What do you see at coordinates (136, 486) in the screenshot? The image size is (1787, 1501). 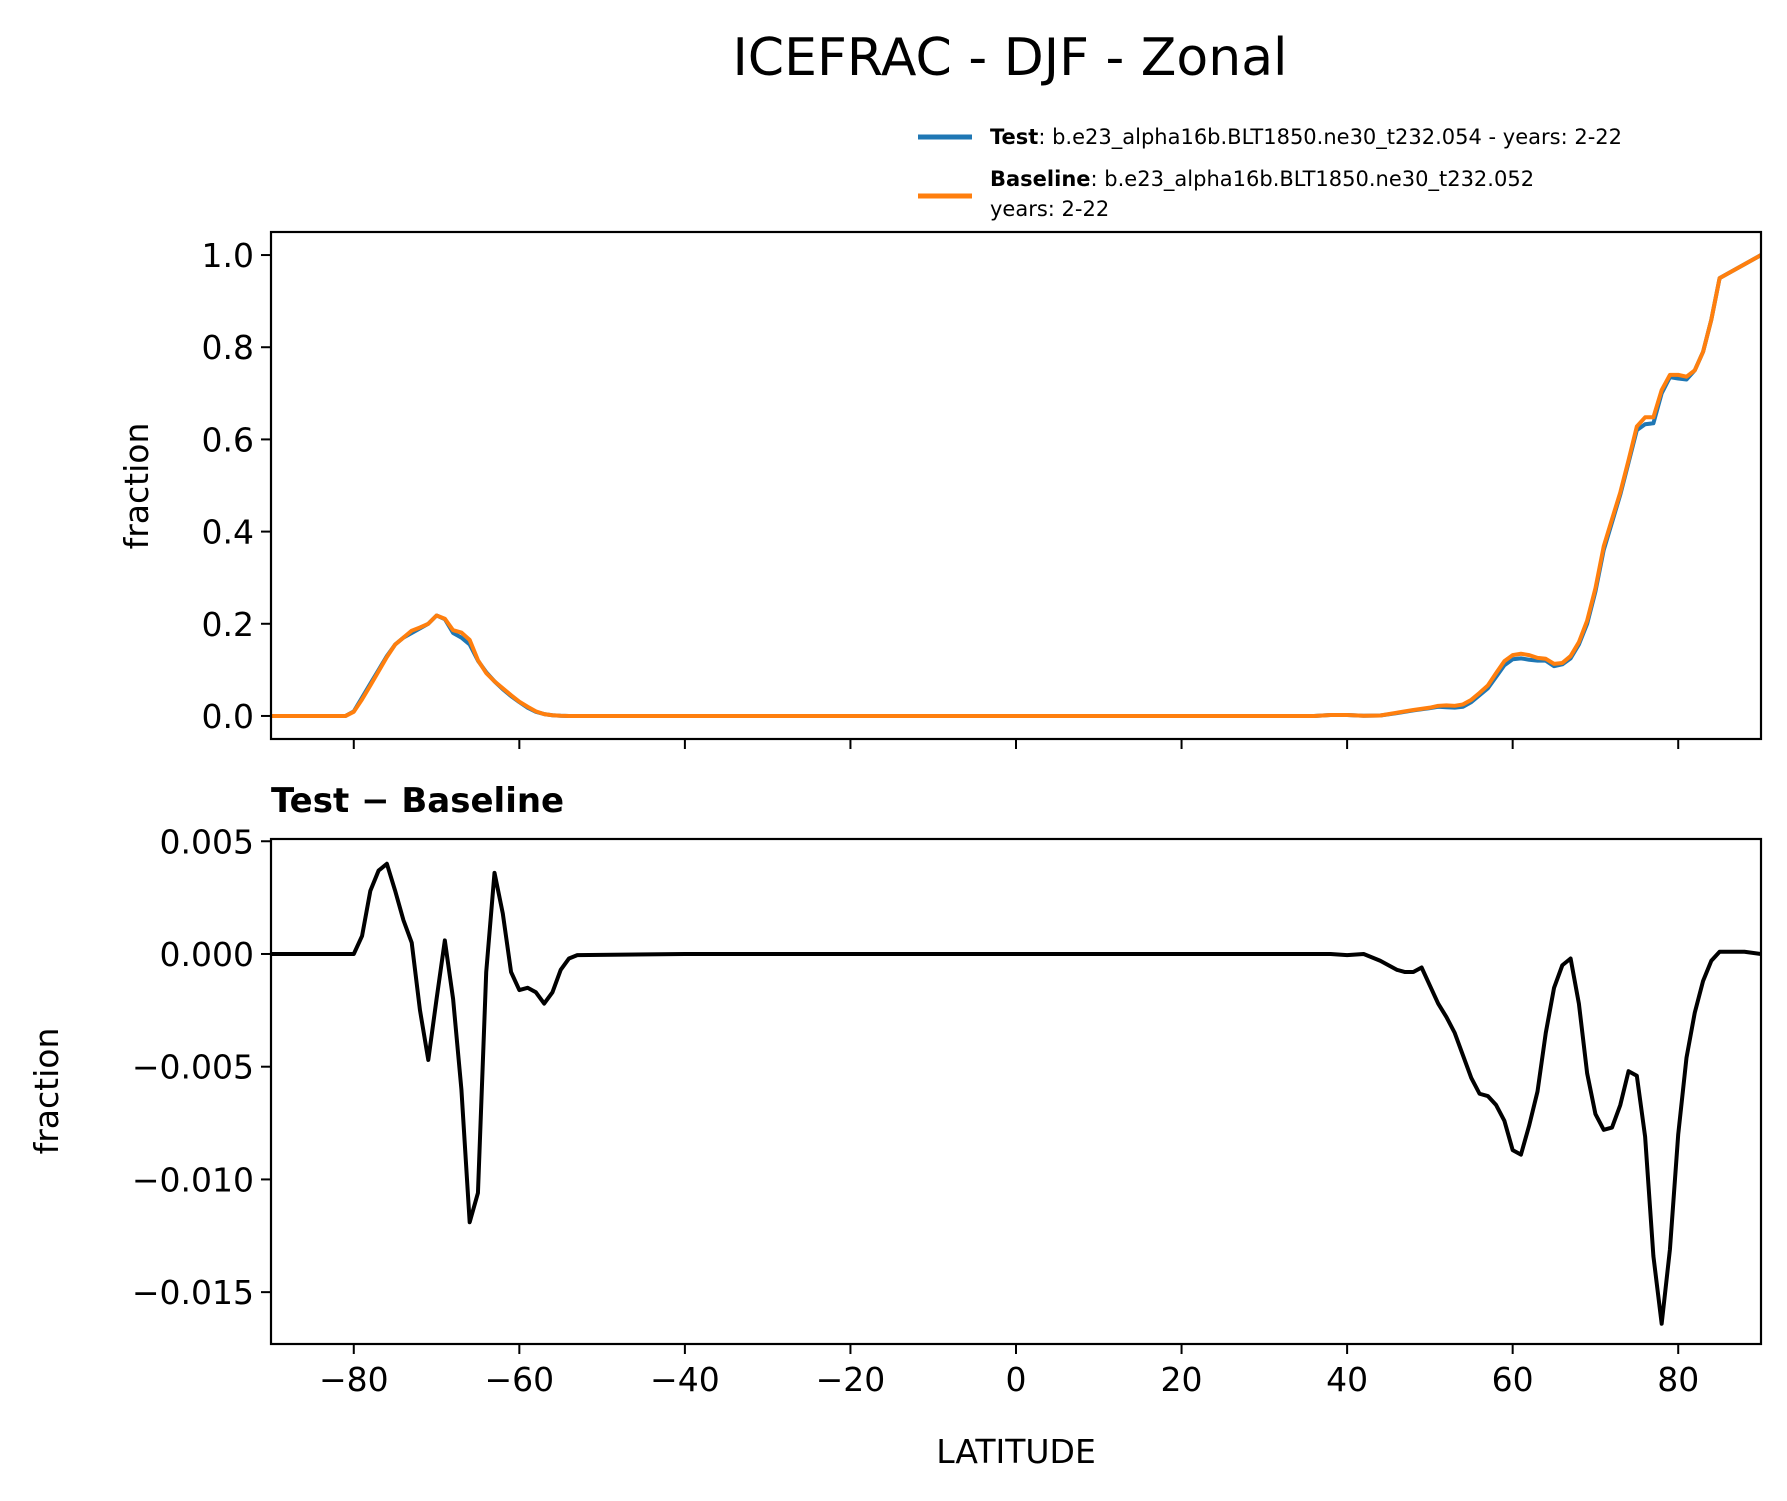 I see `top-ylabel: fraction` at bounding box center [136, 486].